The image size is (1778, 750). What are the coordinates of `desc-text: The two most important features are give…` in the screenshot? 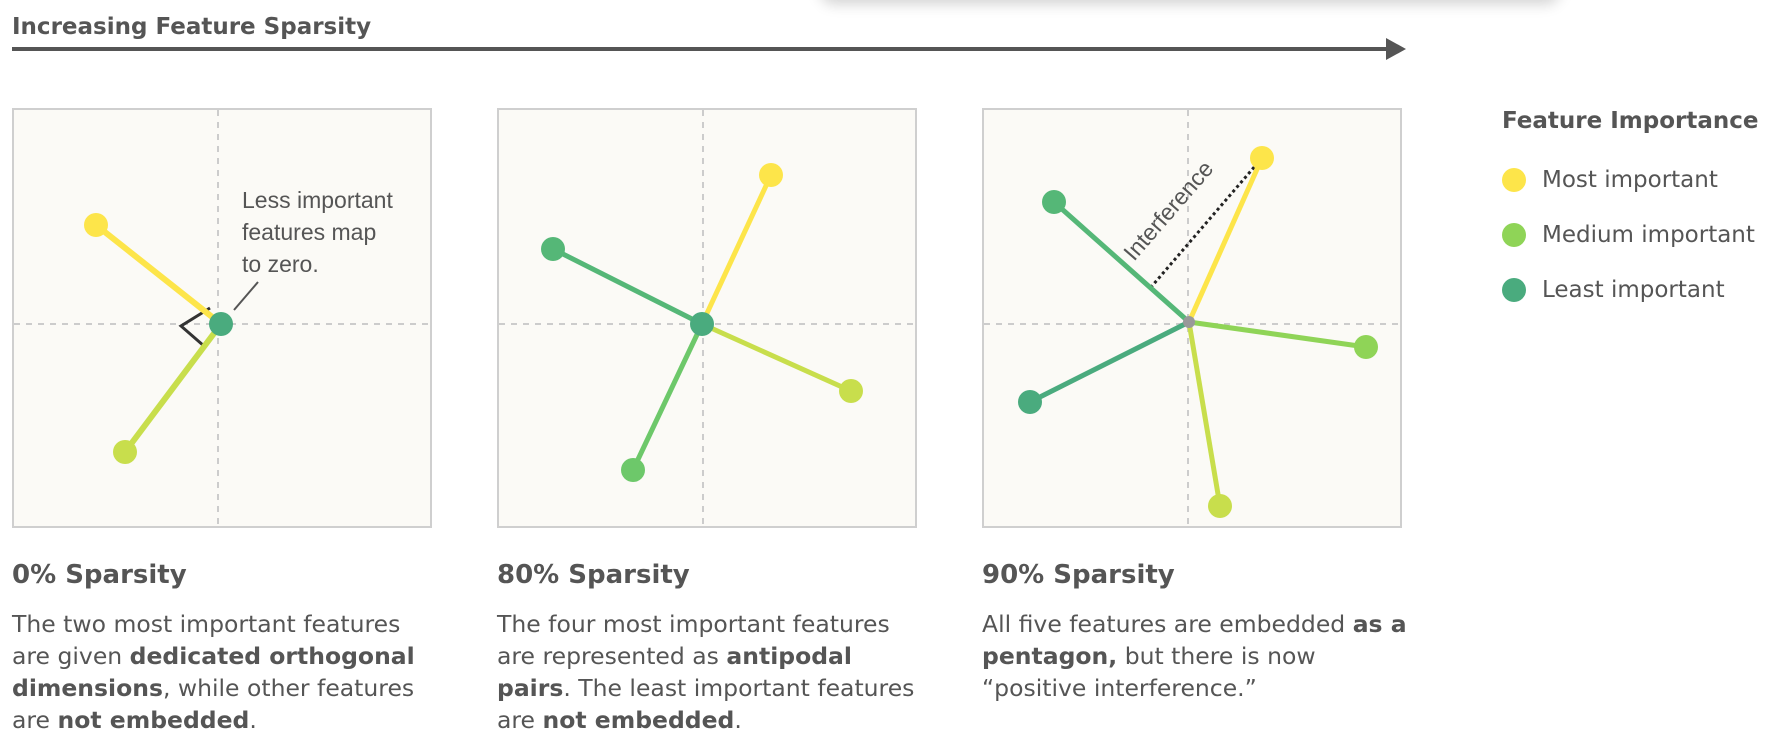 It's located at (206, 640).